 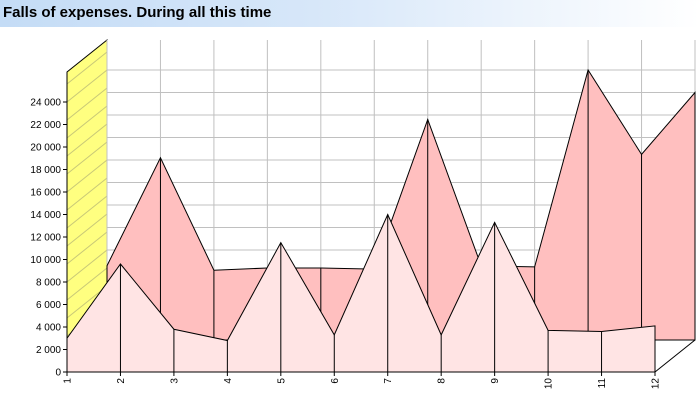 What do you see at coordinates (45, 103) in the screenshot?
I see `y-tick-label: 24 000` at bounding box center [45, 103].